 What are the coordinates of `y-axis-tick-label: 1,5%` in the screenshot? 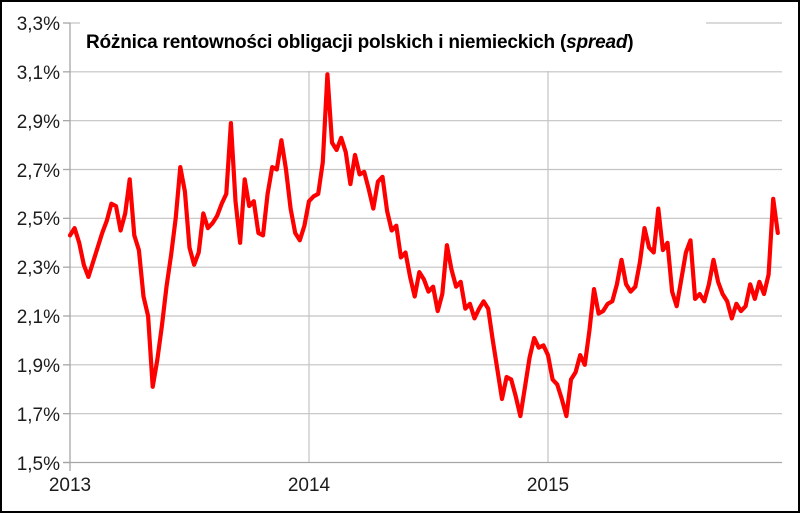 It's located at (38, 464).